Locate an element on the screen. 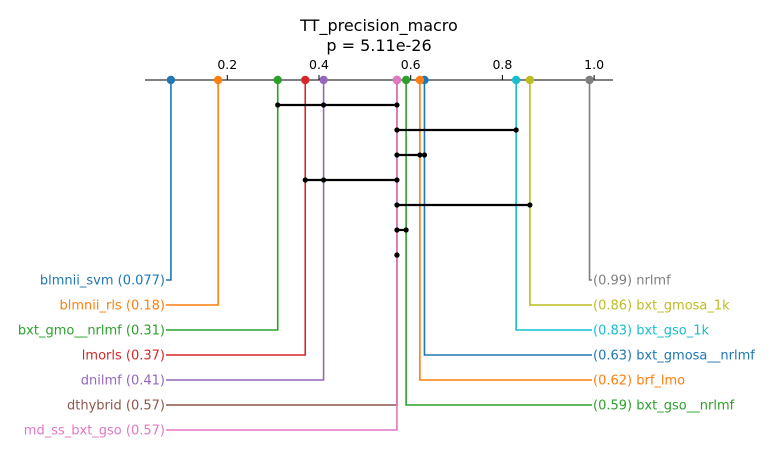 This screenshot has width=774, height=462. method-label: (0.63) bxt_gmosa__nrlmf is located at coordinates (674, 356).